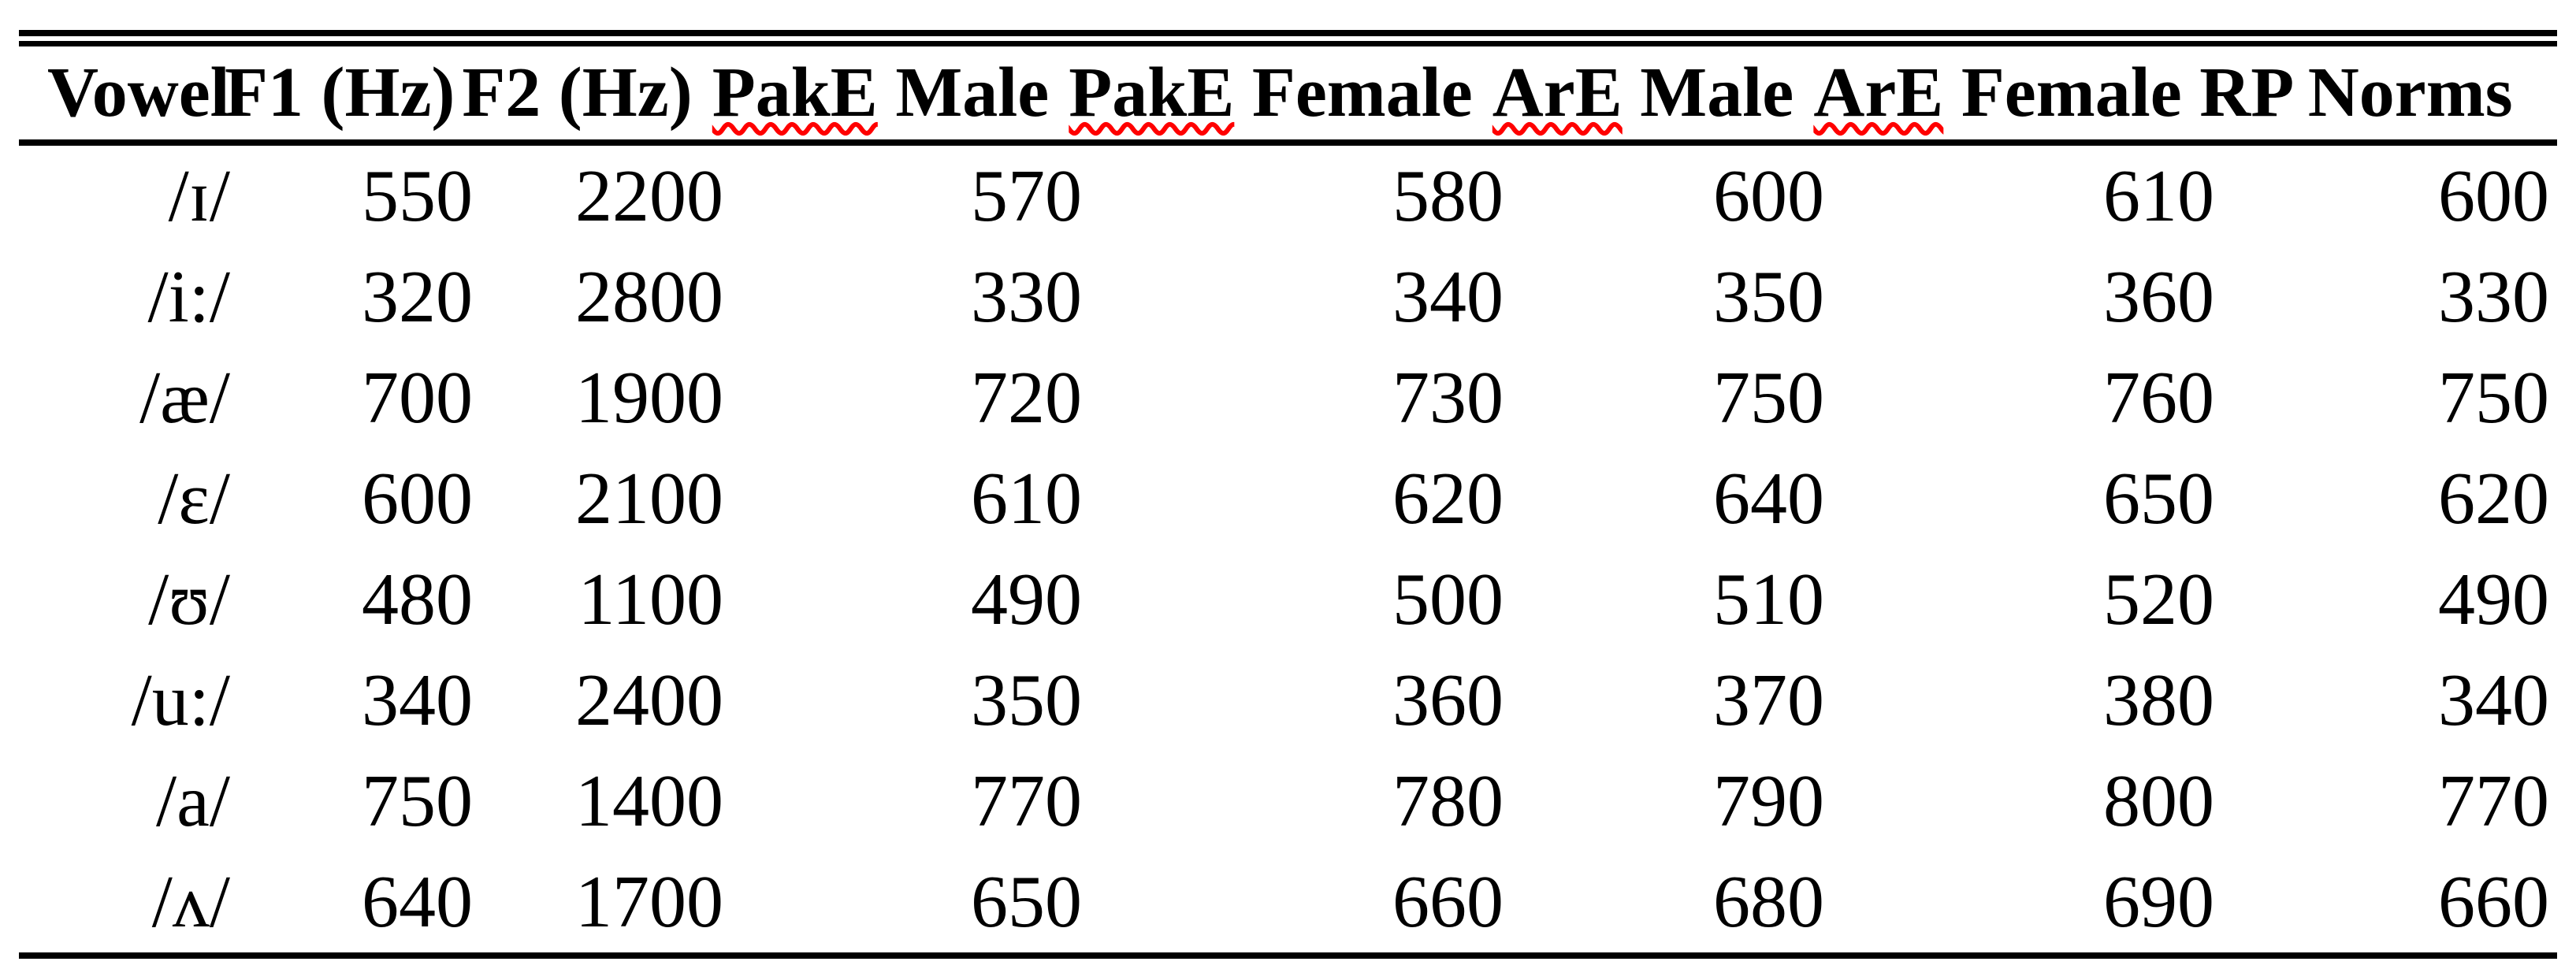  What do you see at coordinates (1288, 801) in the screenshot?
I see `table-row-6: /a/750 1400 770 780 790 800 770` at bounding box center [1288, 801].